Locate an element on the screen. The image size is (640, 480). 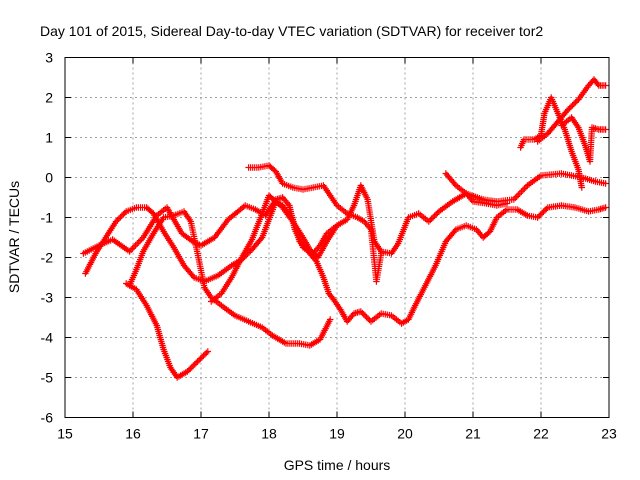
x-tick-label: 19 is located at coordinates (337, 434).